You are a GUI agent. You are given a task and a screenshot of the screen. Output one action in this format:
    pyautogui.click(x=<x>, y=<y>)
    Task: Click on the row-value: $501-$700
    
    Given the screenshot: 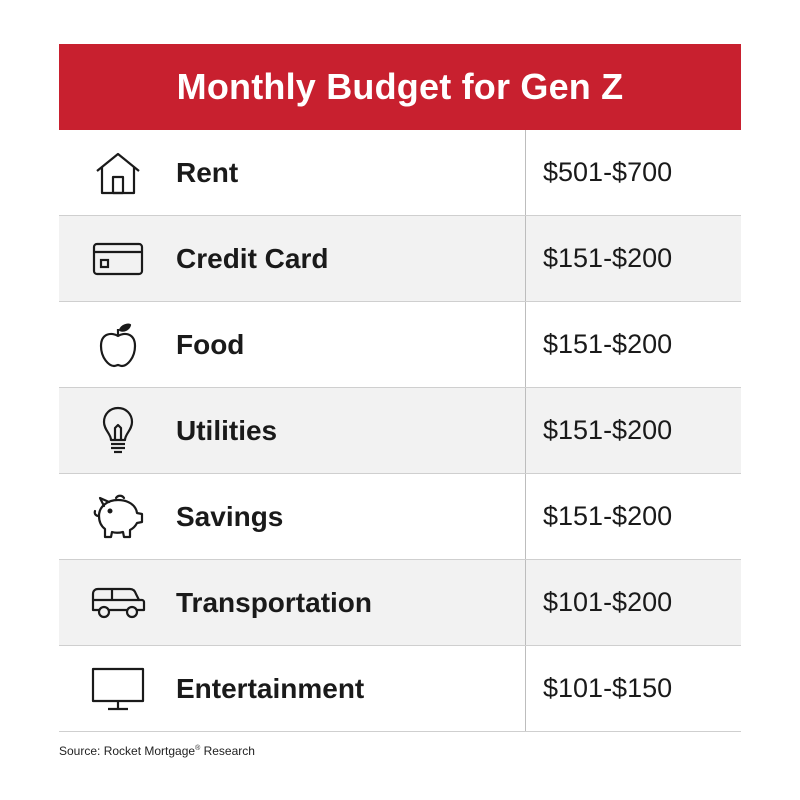 What is the action you would take?
    pyautogui.click(x=608, y=172)
    